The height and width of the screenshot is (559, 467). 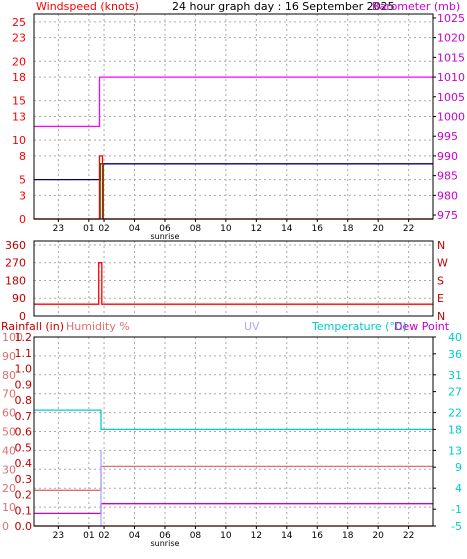 What do you see at coordinates (24, 479) in the screenshot?
I see `rainfall-tick-label: 0.3` at bounding box center [24, 479].